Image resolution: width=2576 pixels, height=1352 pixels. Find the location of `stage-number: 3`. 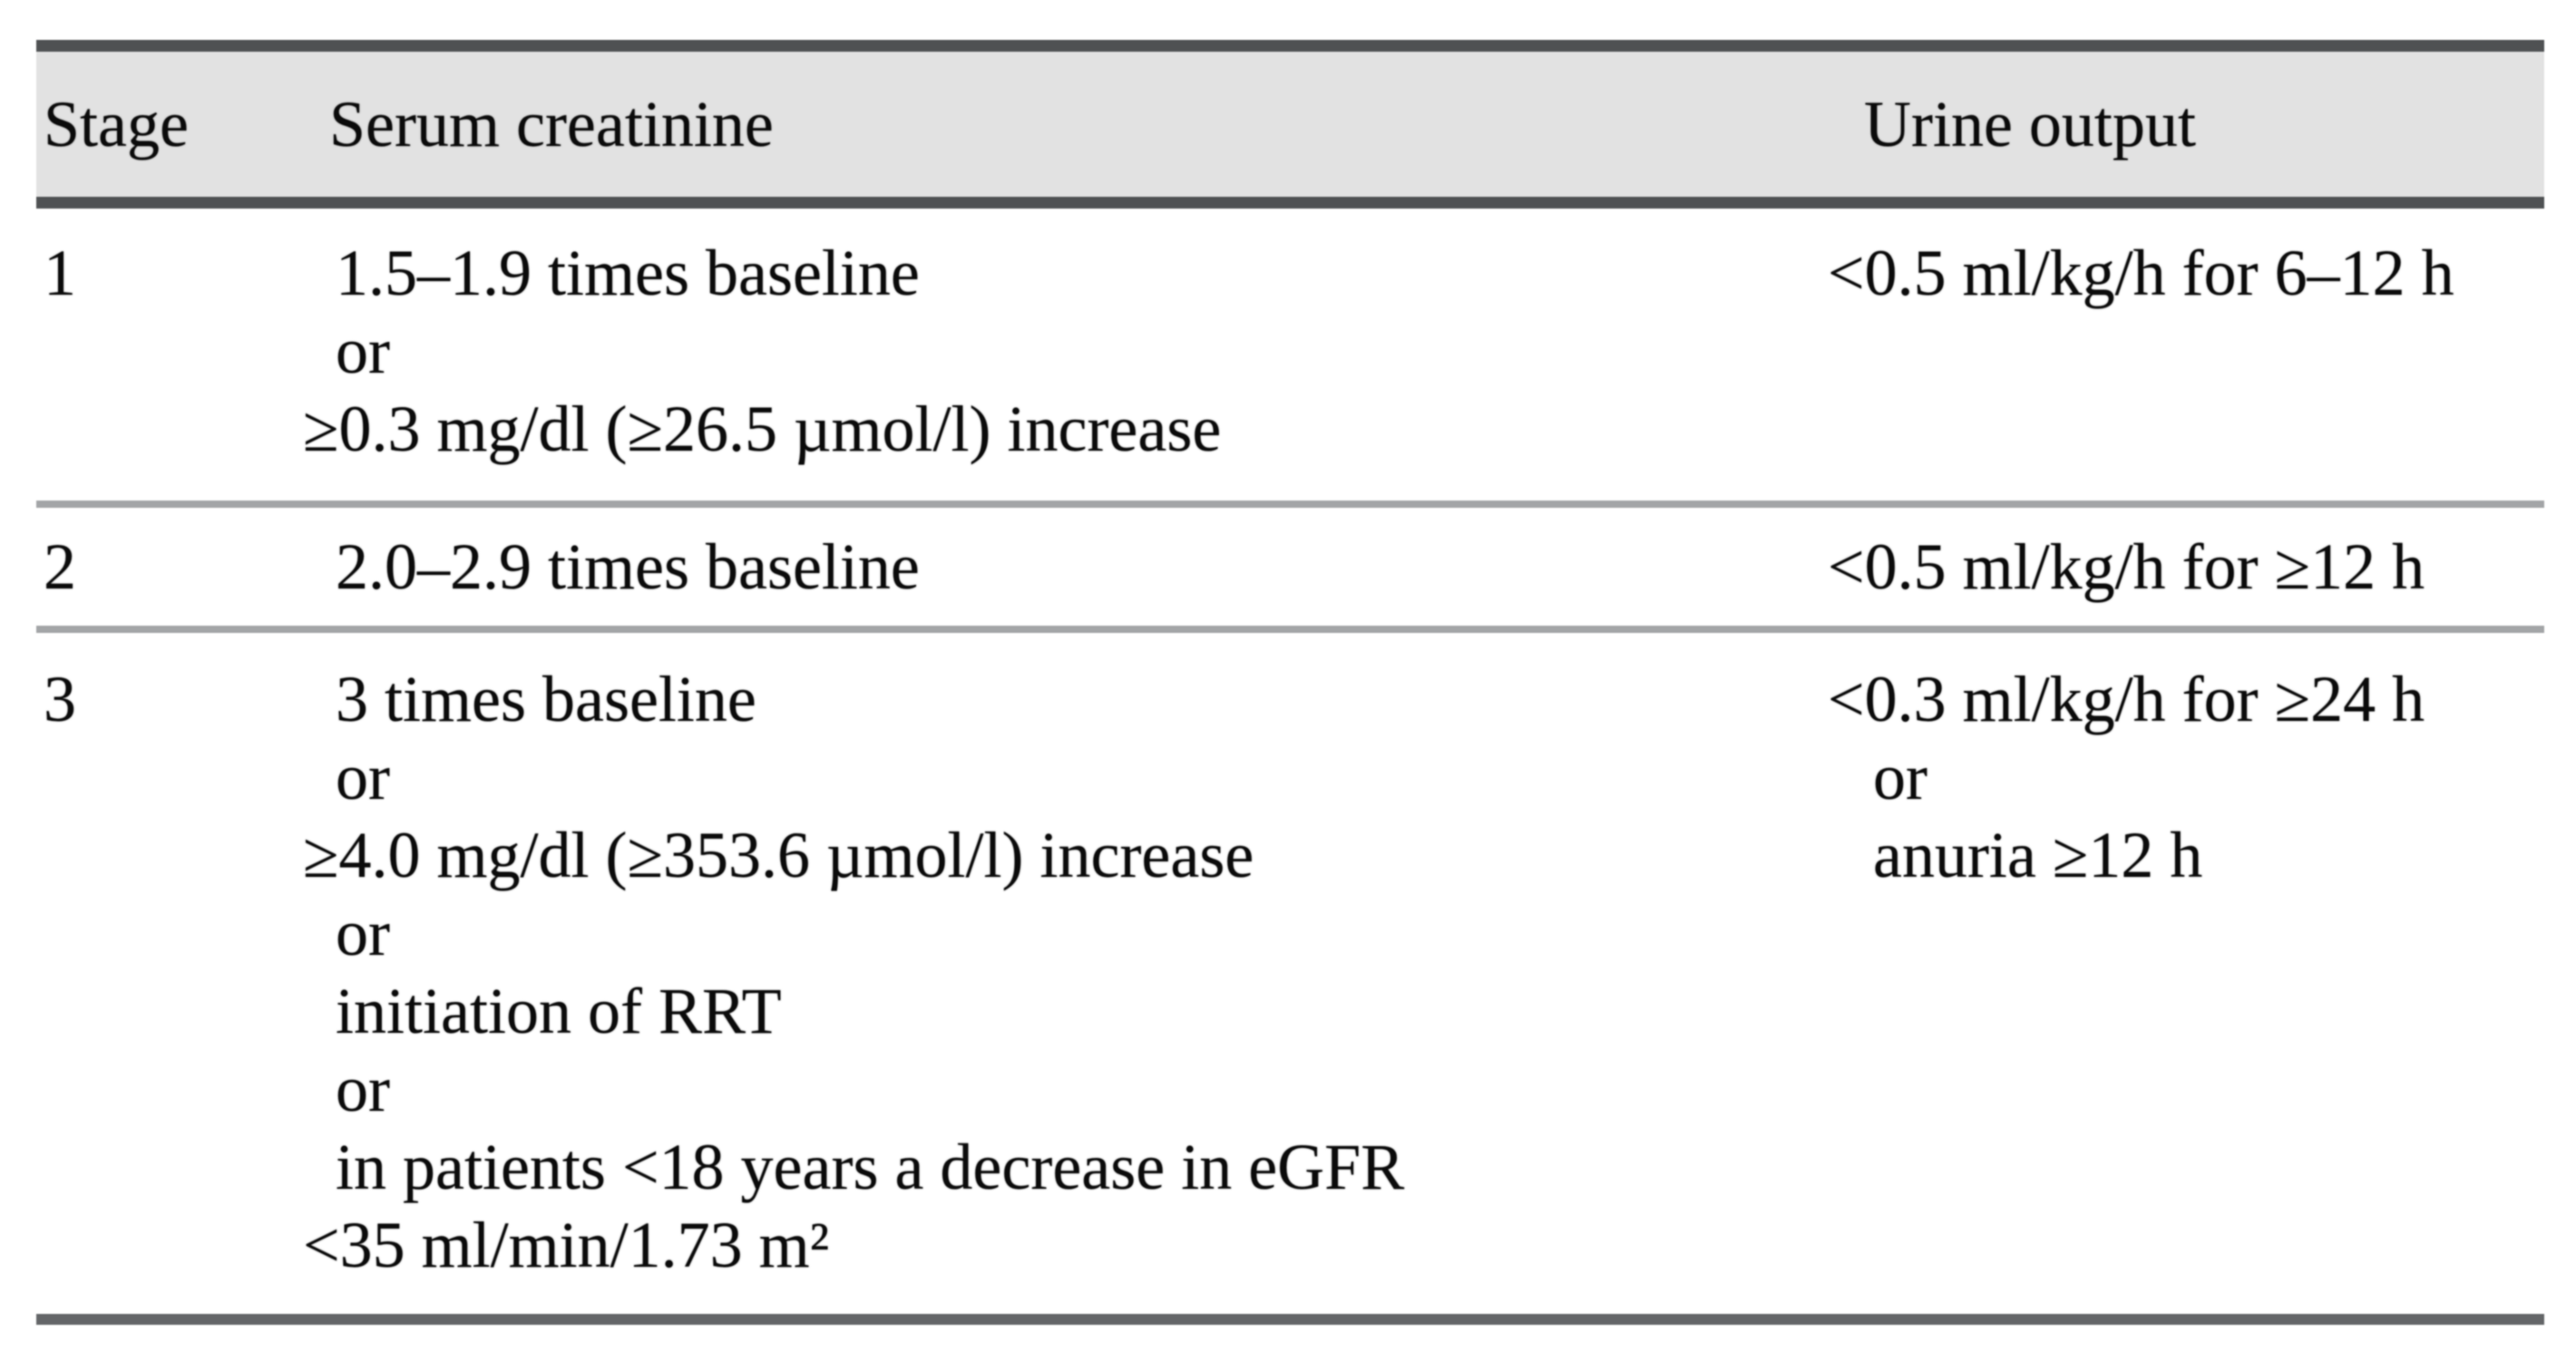

stage-number: 3 is located at coordinates (60, 699).